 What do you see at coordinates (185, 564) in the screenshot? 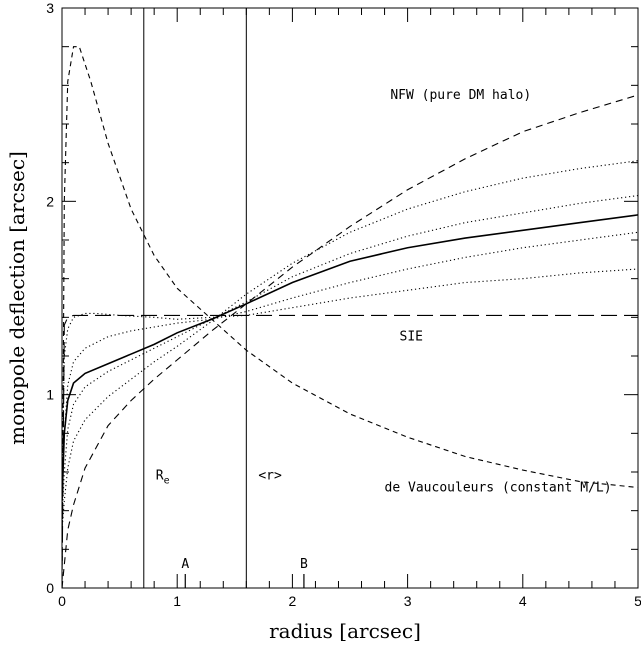
I see `position-marker-label: A` at bounding box center [185, 564].